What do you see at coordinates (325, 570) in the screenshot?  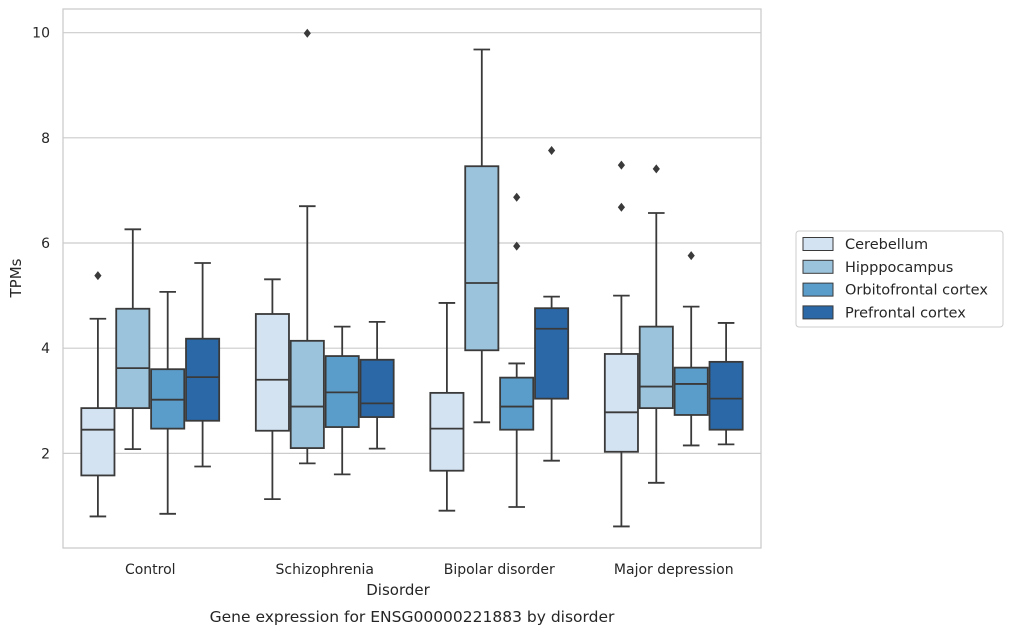 I see `x-tick-label: Schizophrenia` at bounding box center [325, 570].